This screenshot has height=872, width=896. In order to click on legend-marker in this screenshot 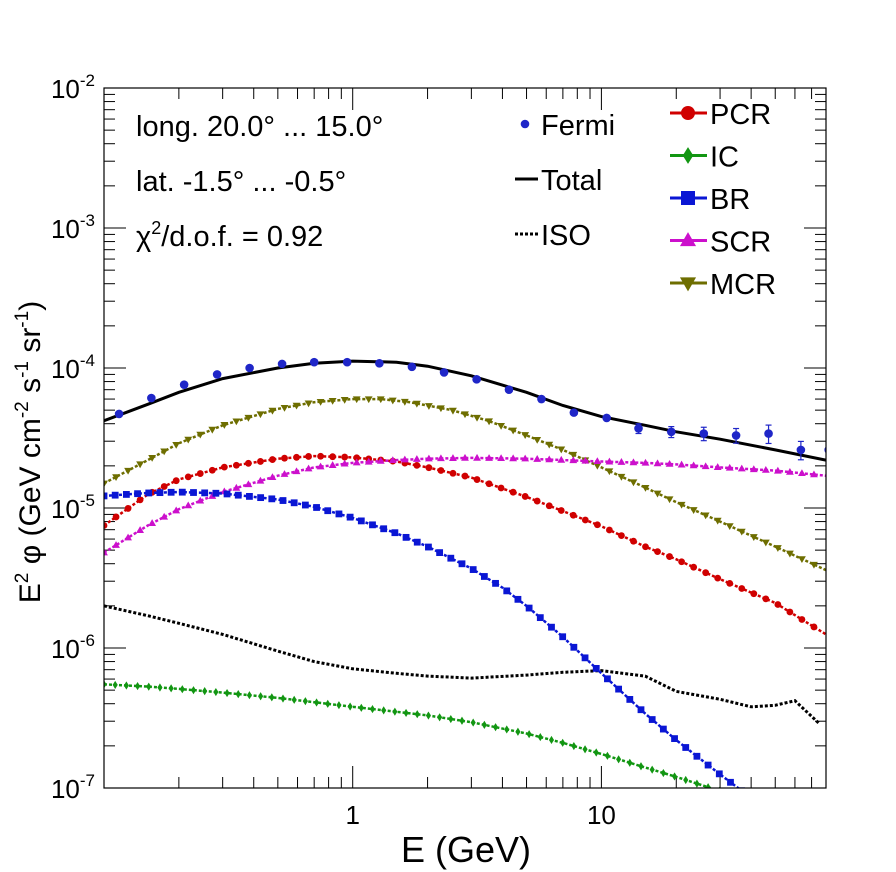, I will do `click(688, 284)`.